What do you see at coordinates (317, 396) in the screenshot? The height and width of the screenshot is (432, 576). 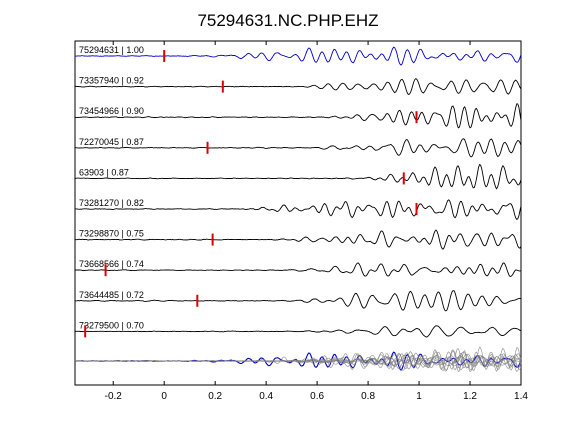 I see `x-tick-label: 0.6` at bounding box center [317, 396].